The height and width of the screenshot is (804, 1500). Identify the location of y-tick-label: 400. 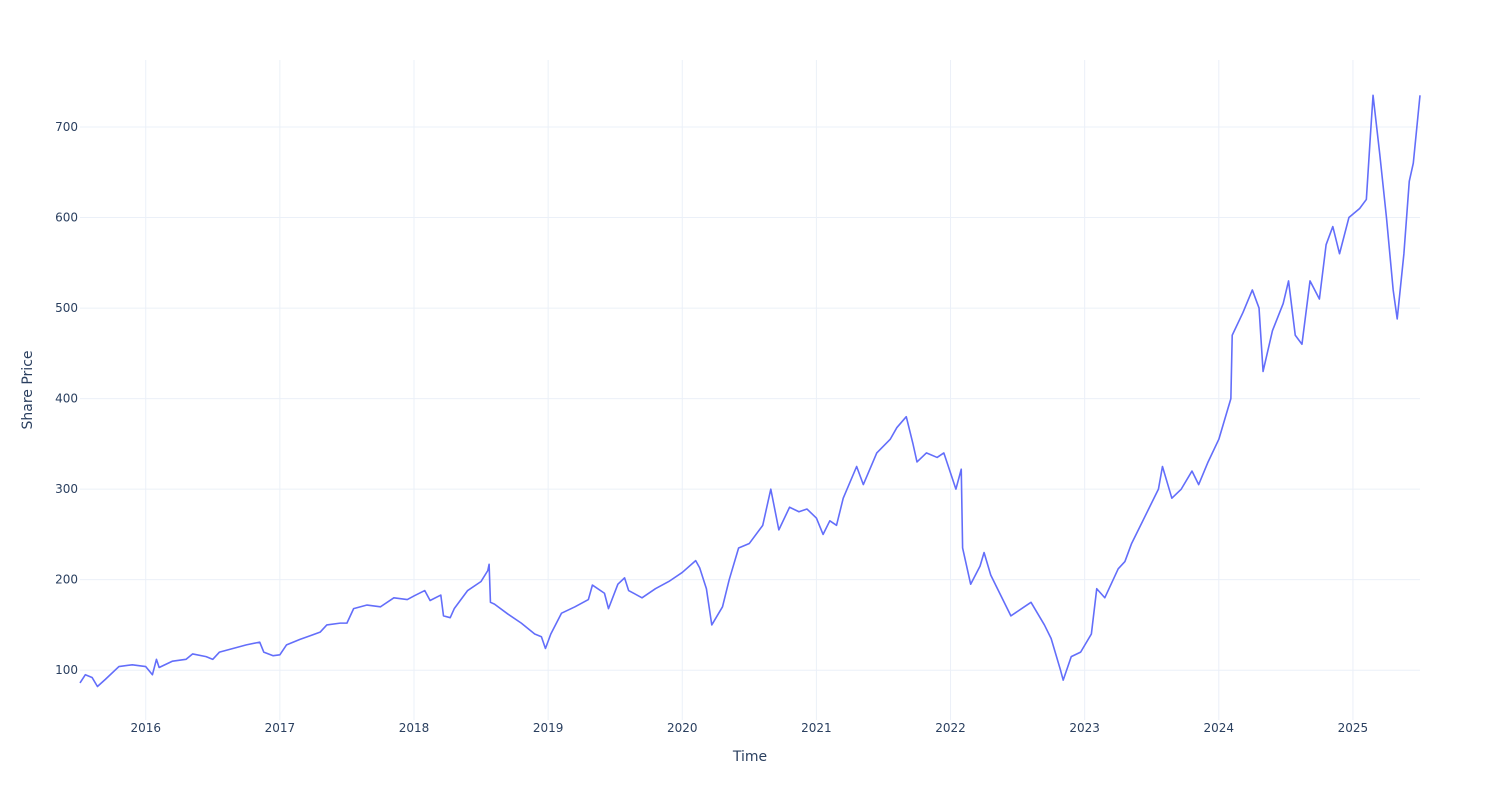
(66, 399).